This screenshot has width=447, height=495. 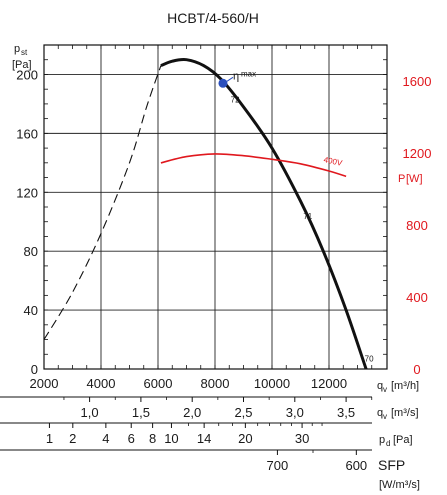 What do you see at coordinates (152, 438) in the screenshot?
I see `secondary-axis-label: 8` at bounding box center [152, 438].